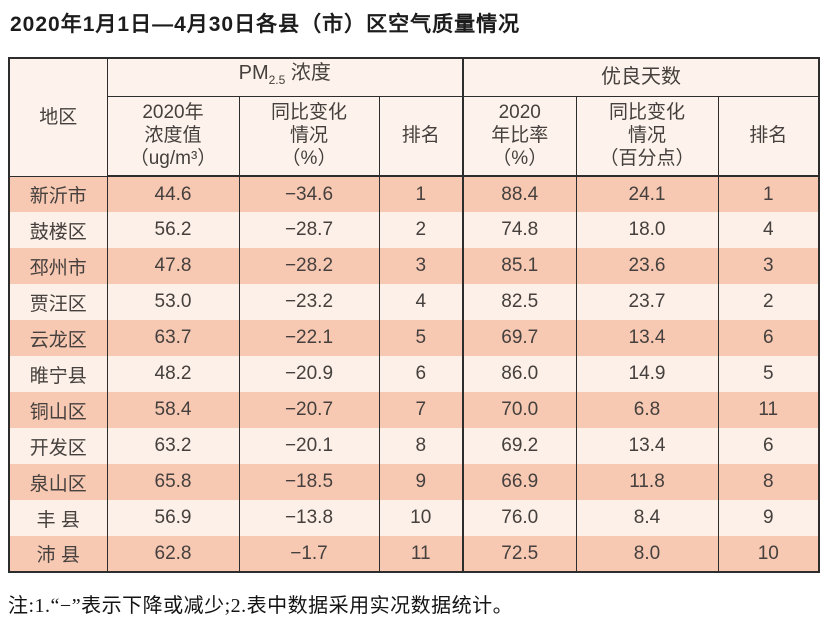 This screenshot has width=825, height=620. I want to click on good-change-cell: 23.7, so click(647, 302).